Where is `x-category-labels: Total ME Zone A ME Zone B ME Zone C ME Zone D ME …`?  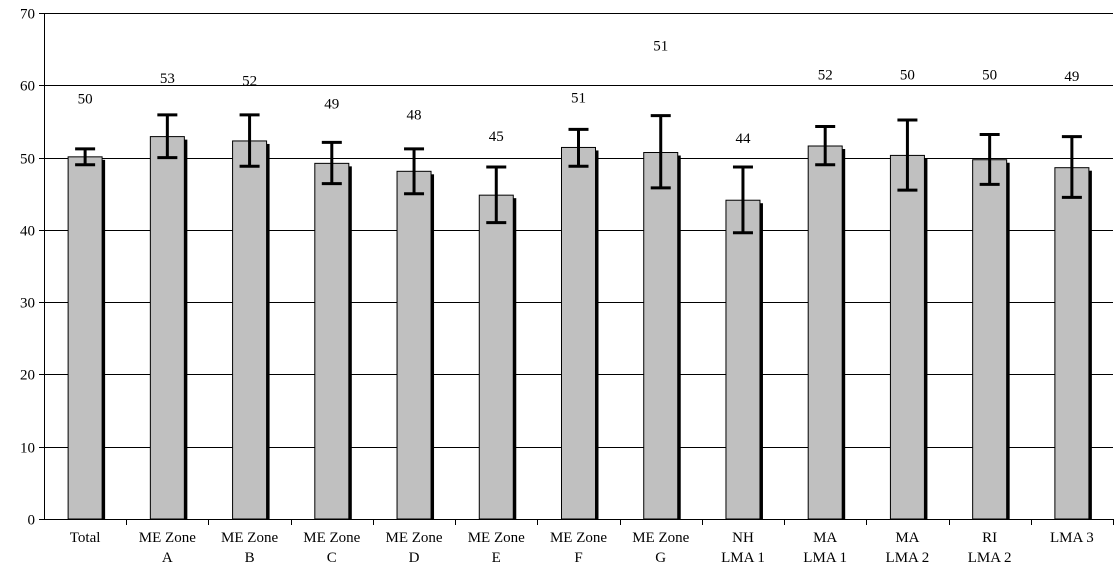 x-category-labels: Total ME Zone A ME Zone B ME Zone C ME Zone D ME … is located at coordinates (582, 548).